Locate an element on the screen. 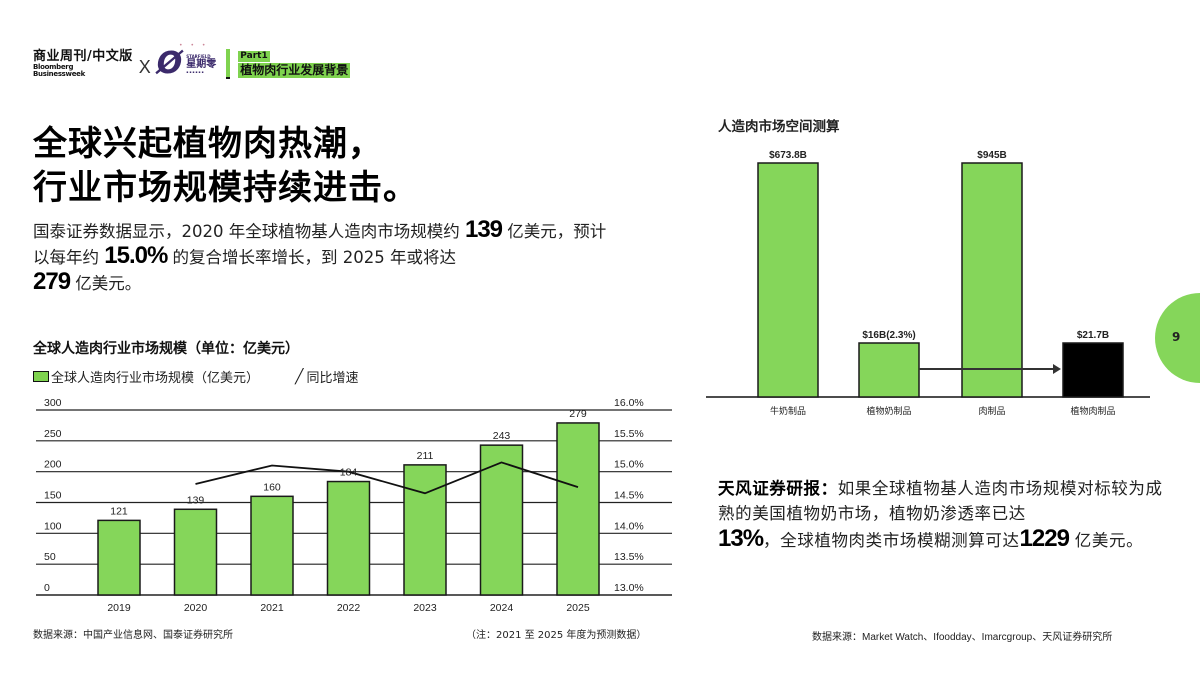 This screenshot has width=1200, height=675. left-chart-note: （注：2021 至 2025 年度为预测数据） is located at coordinates (556, 635).